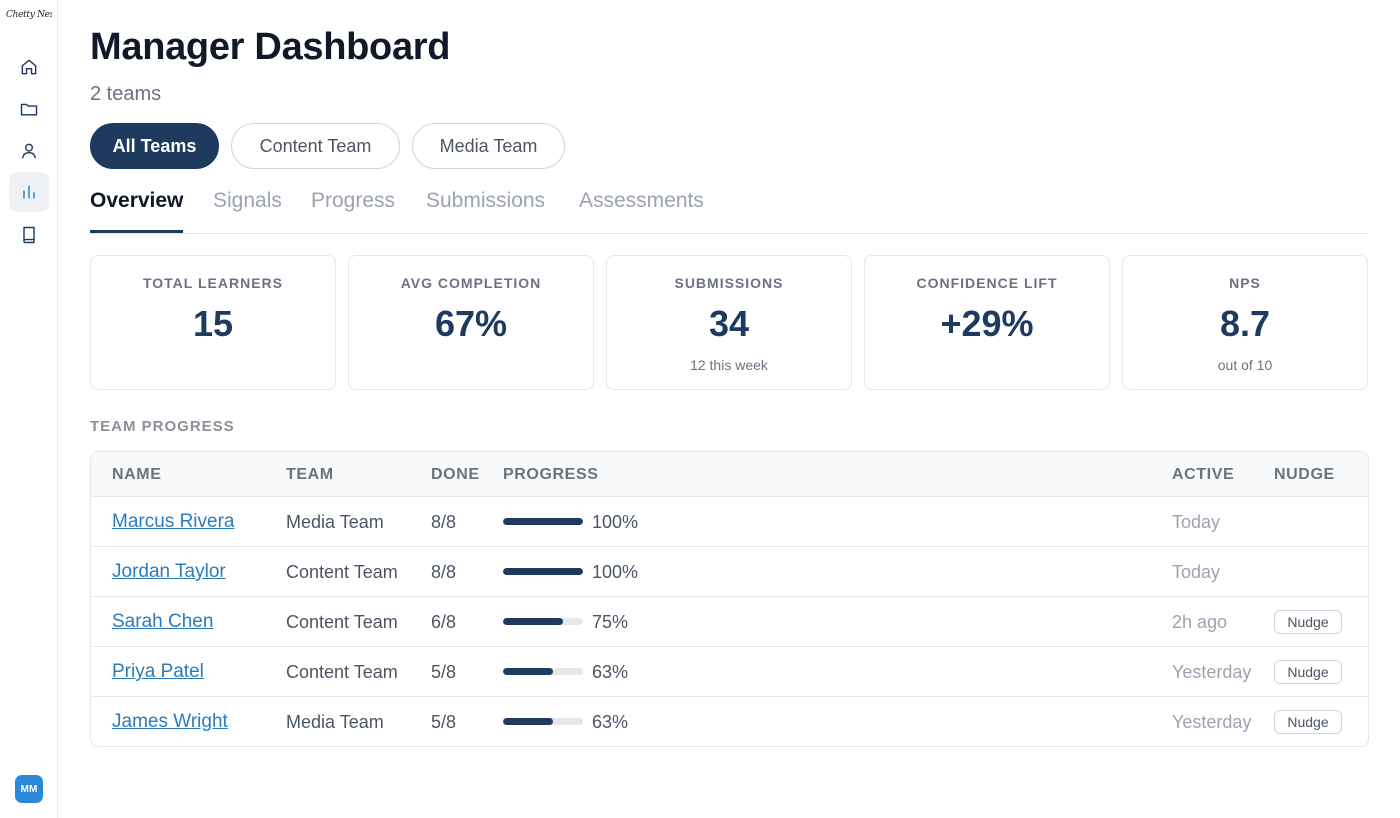  I want to click on kpi-label: AVG COMPLETION, so click(471, 283).